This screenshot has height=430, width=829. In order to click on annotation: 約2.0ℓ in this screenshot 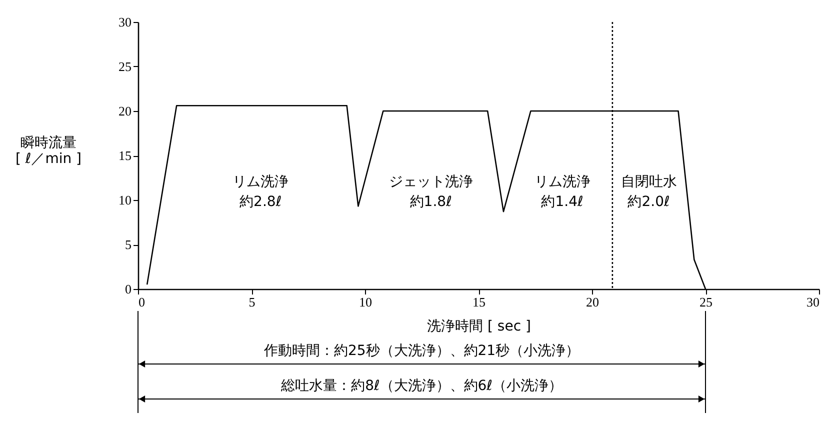, I will do `click(649, 202)`.